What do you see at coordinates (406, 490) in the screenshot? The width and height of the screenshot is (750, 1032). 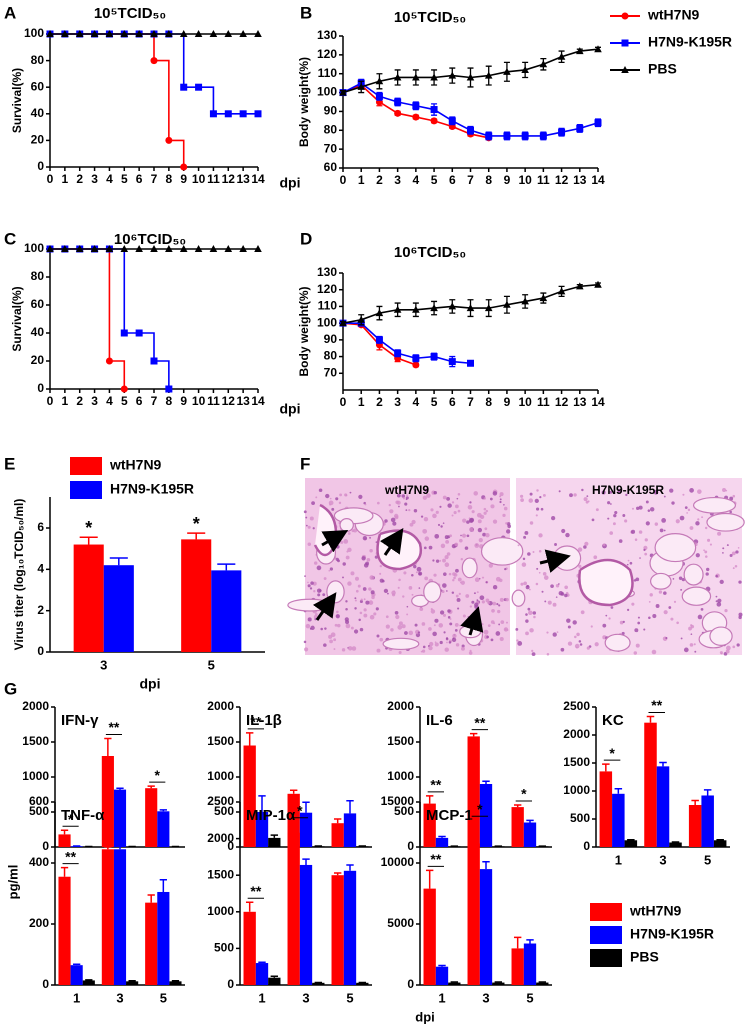 I see `image-label: wtH7N9` at bounding box center [406, 490].